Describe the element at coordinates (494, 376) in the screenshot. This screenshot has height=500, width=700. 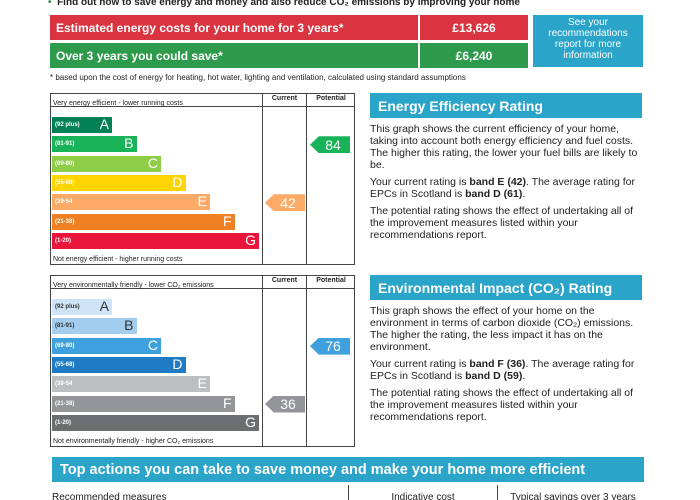
I see `text-run: band D (59)` at that location.